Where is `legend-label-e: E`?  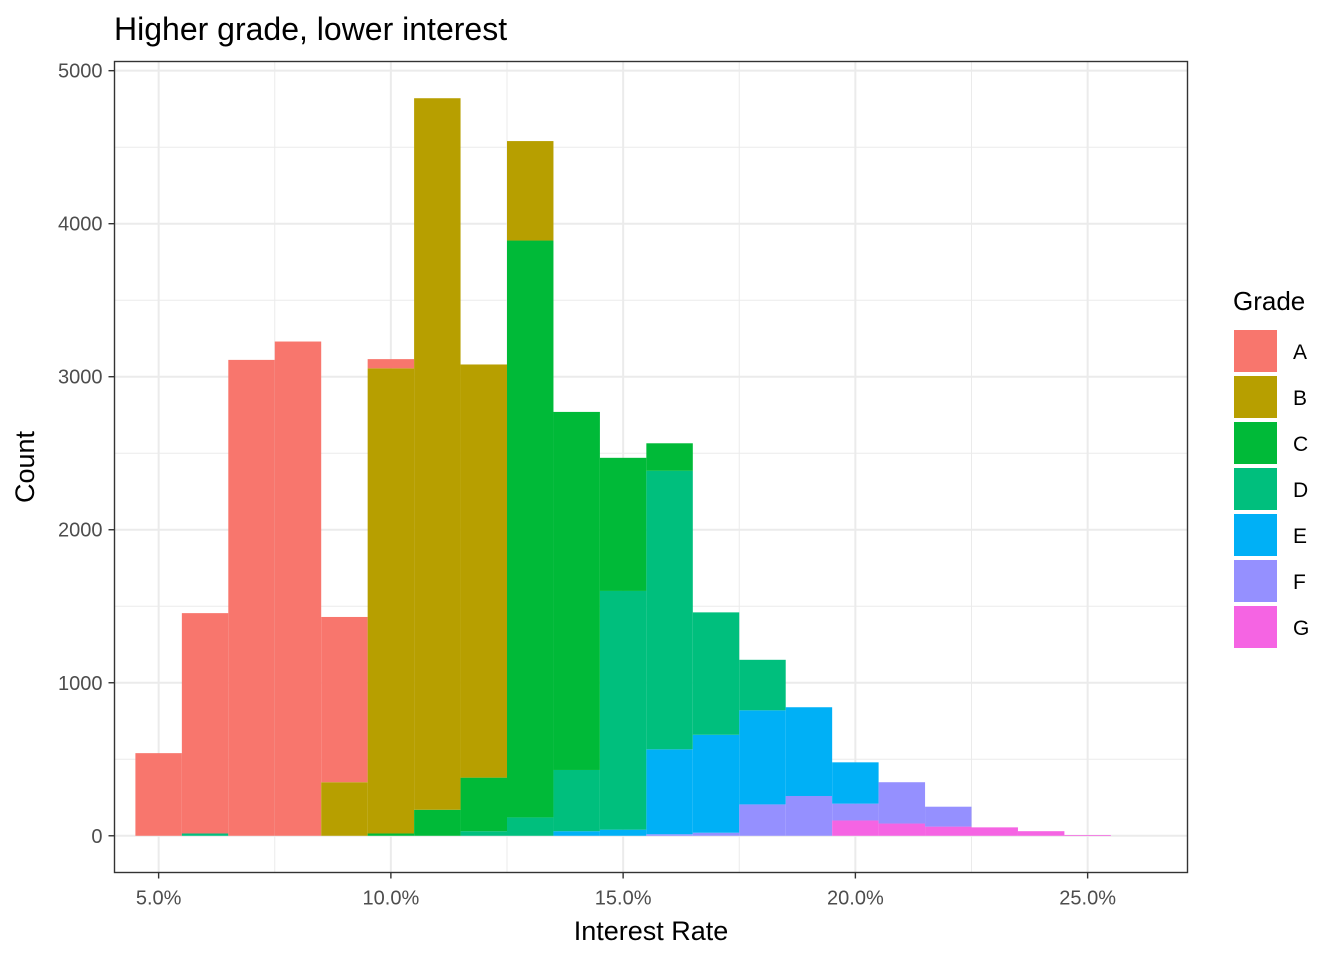 legend-label-e: E is located at coordinates (1300, 536).